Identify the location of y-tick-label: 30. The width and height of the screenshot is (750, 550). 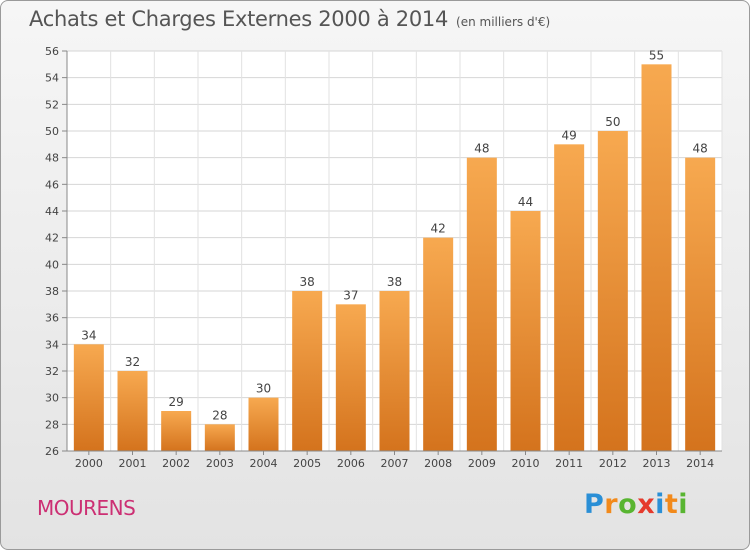
(52, 398).